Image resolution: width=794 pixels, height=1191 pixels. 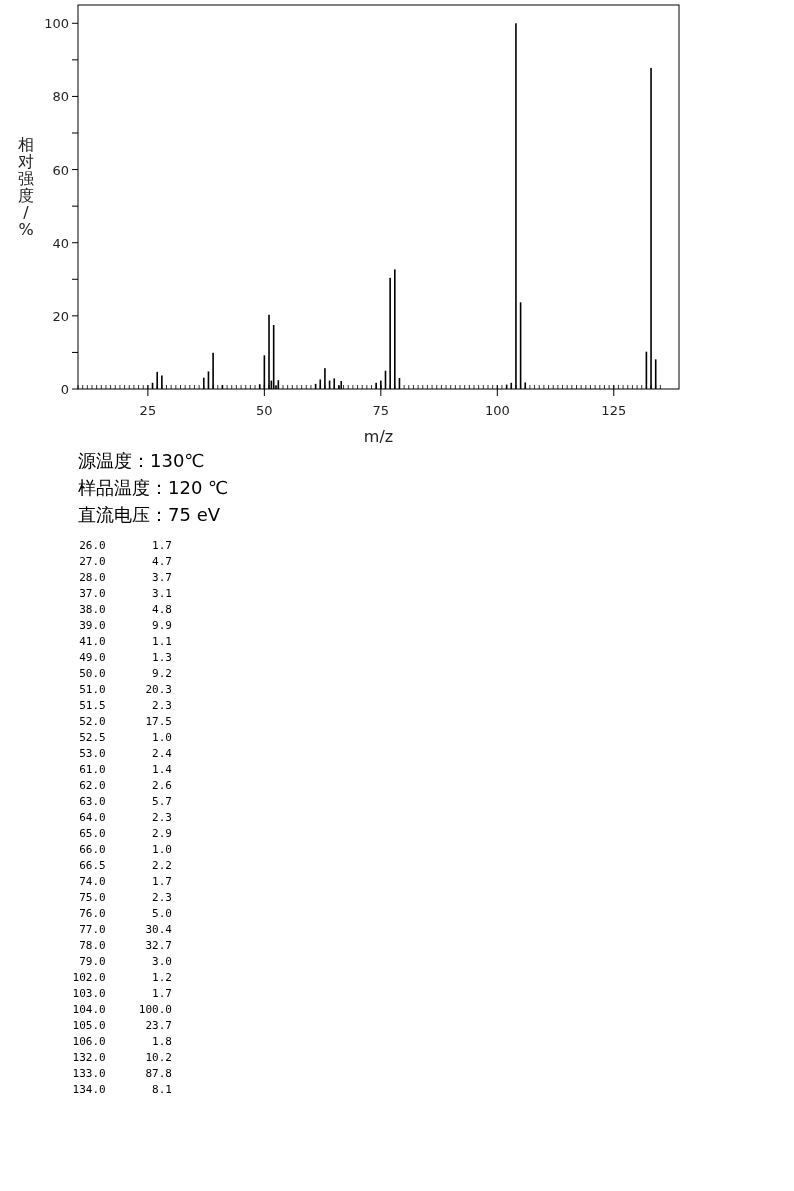 I want to click on text: 38.0 4.8, so click(x=119, y=609).